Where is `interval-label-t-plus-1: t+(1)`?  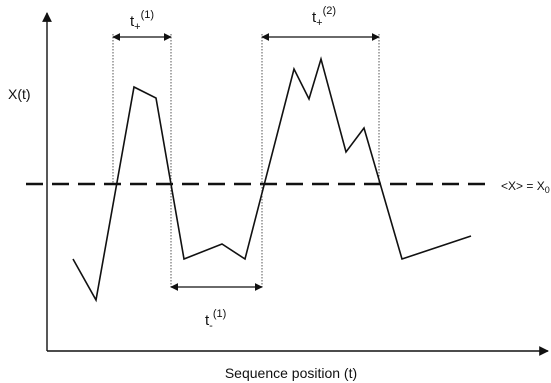 interval-label-t-plus-1: t+(1) is located at coordinates (142, 21).